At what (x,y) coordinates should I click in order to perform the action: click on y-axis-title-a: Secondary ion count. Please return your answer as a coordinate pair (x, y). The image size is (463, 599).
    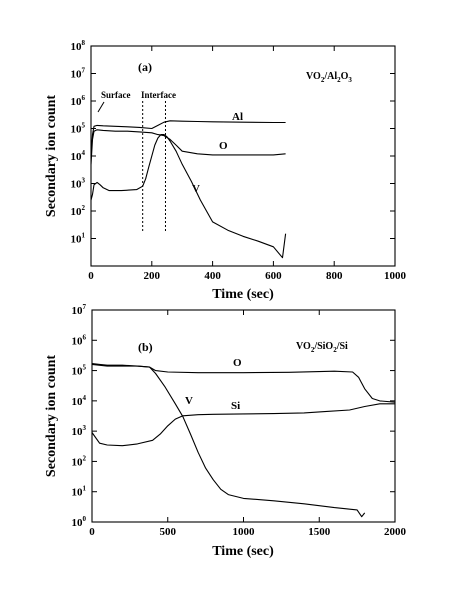
    Looking at the image, I should click on (51, 156).